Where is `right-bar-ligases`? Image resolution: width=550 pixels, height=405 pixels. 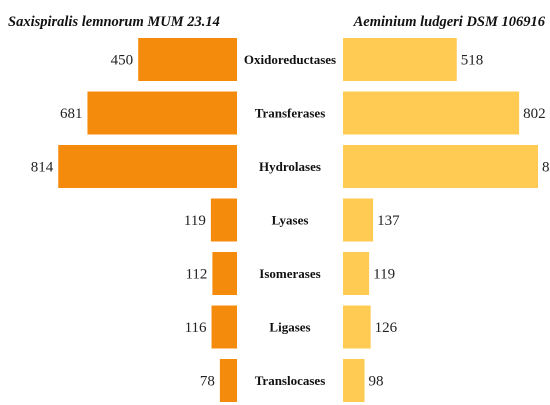 right-bar-ligases is located at coordinates (357, 327).